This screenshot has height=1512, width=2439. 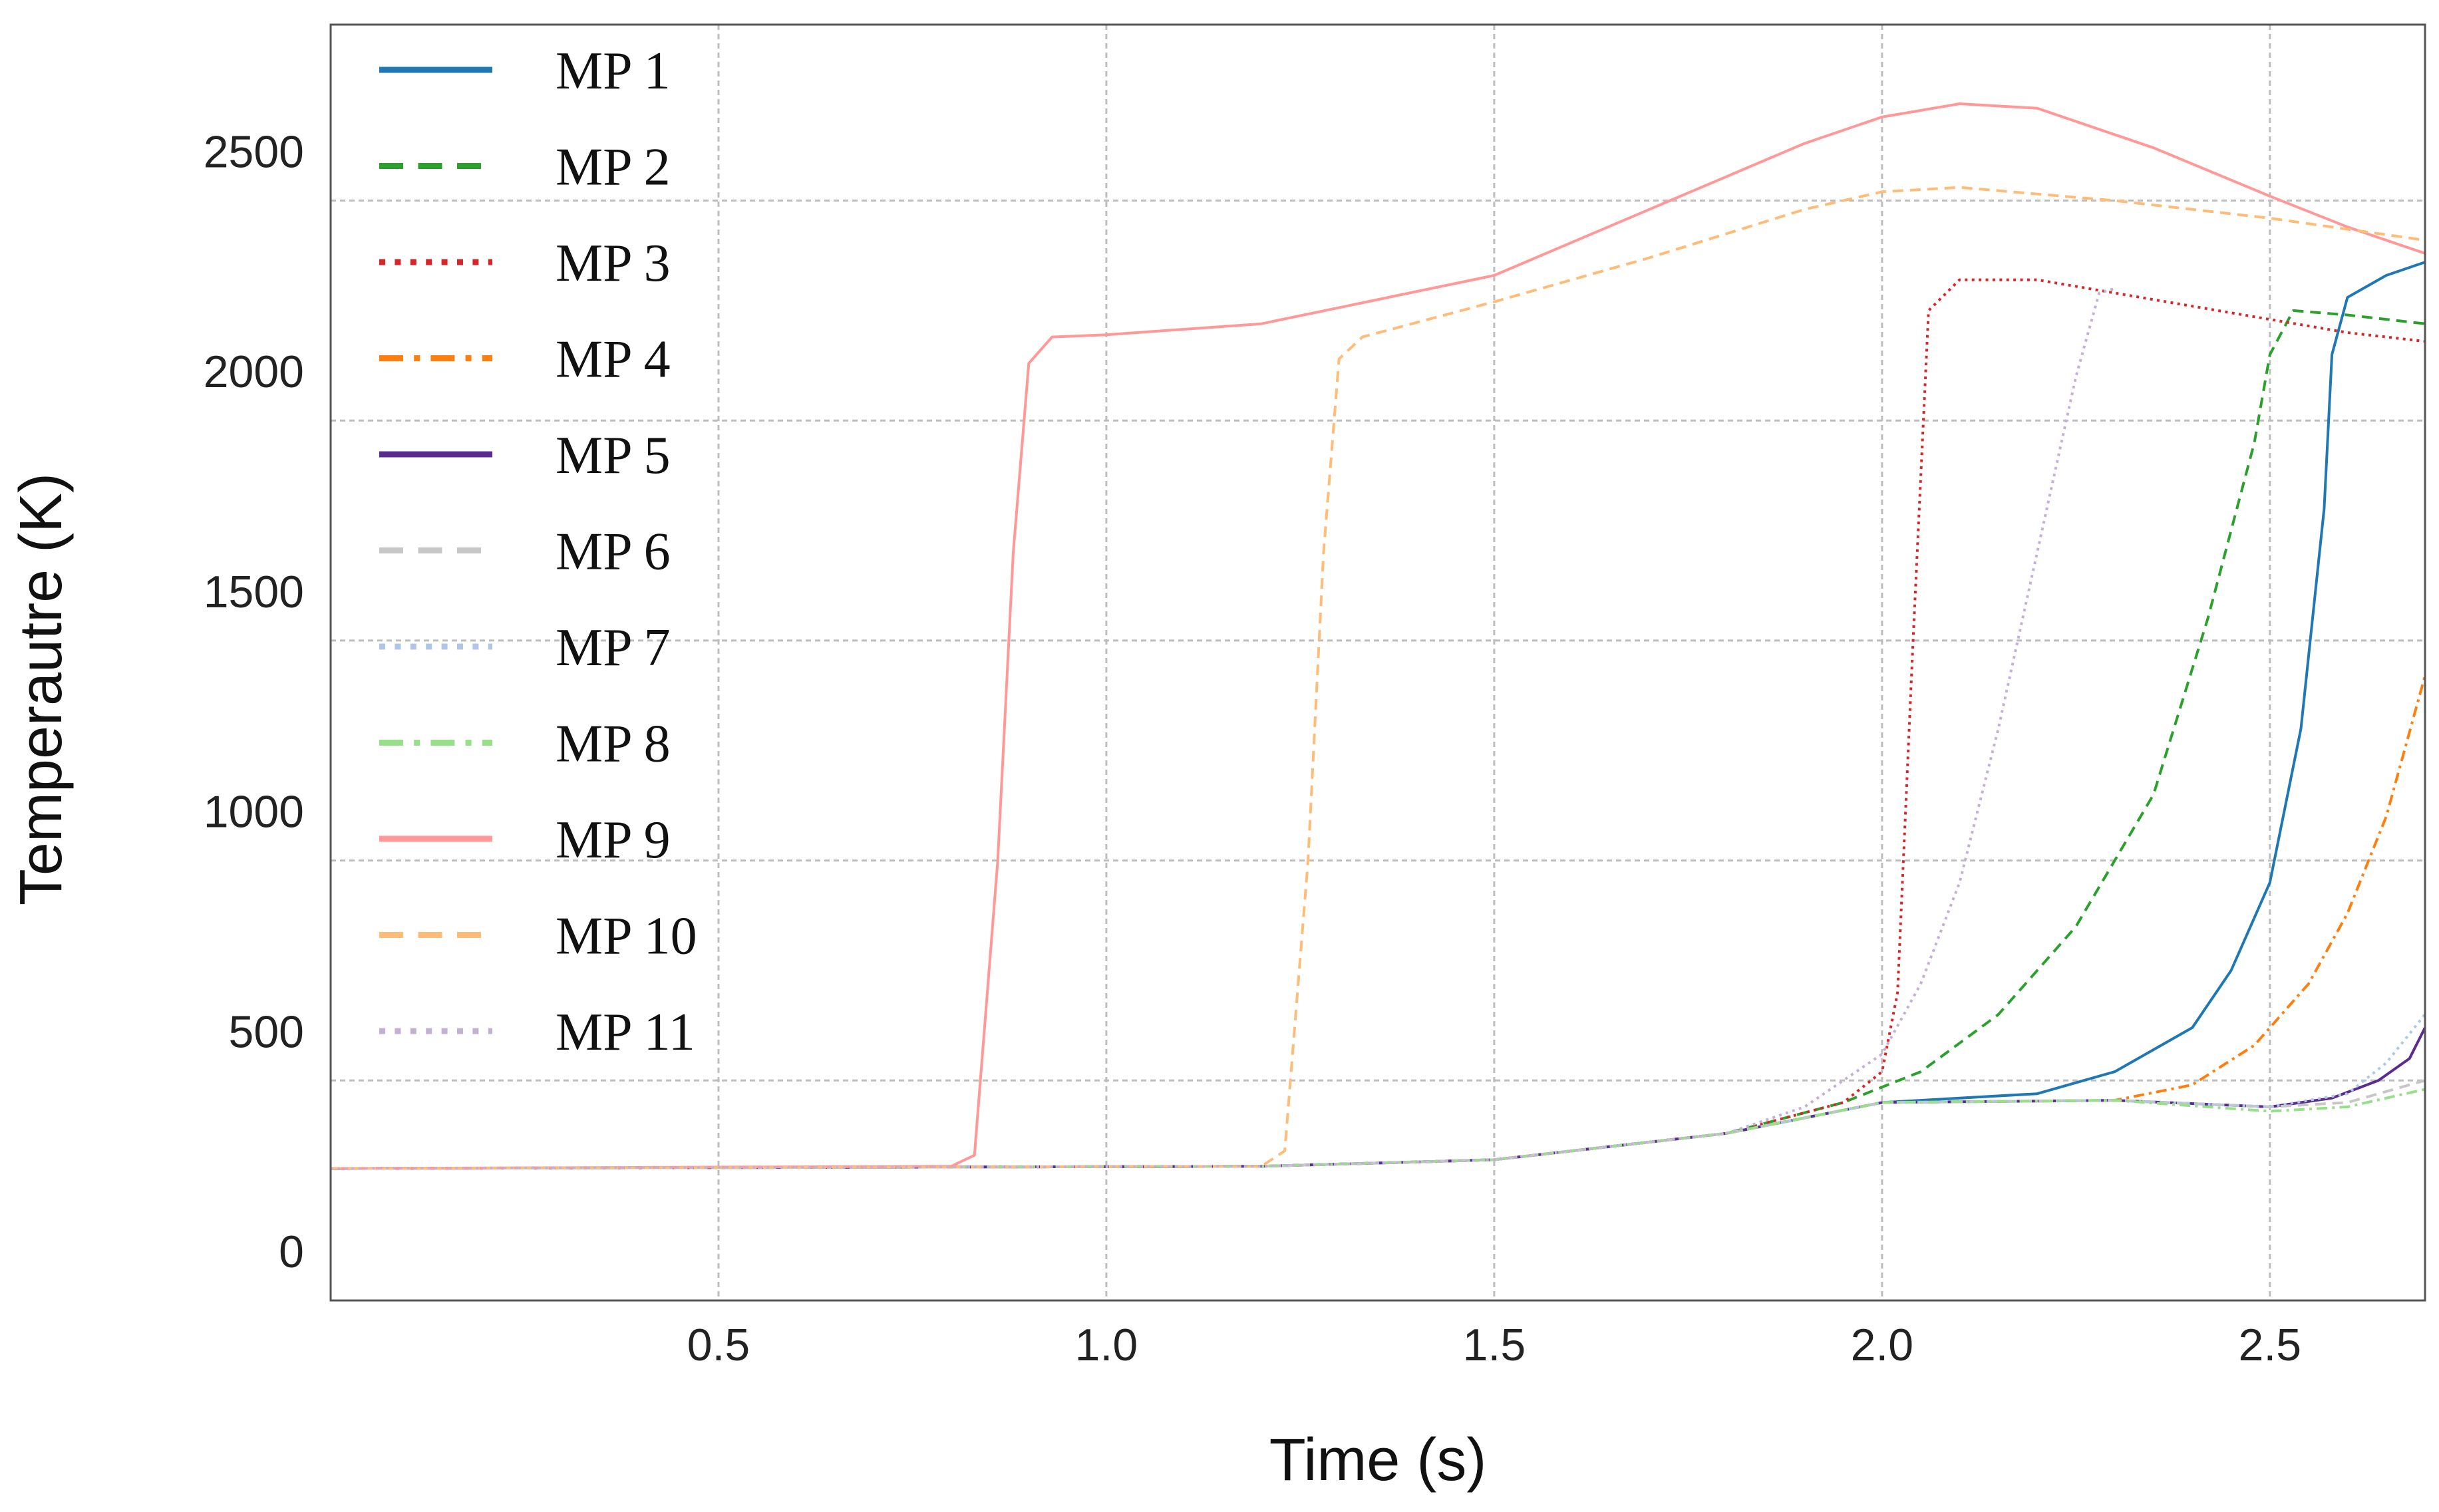 I want to click on legend-label: MP 6, so click(x=613, y=552).